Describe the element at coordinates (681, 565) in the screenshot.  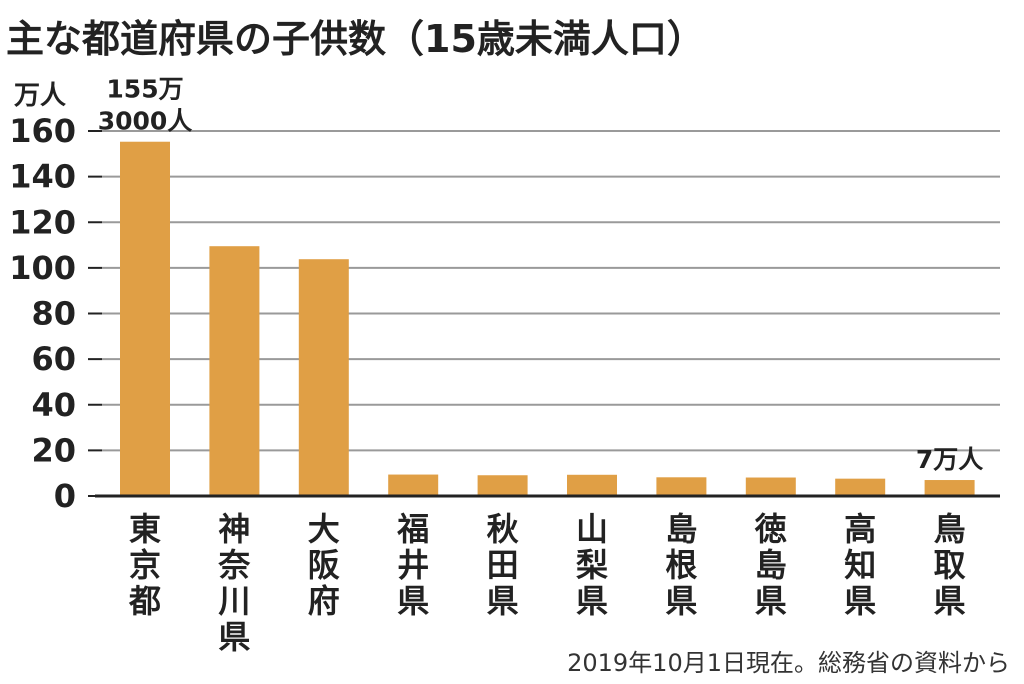
I see `x-tick-label: 島根県` at that location.